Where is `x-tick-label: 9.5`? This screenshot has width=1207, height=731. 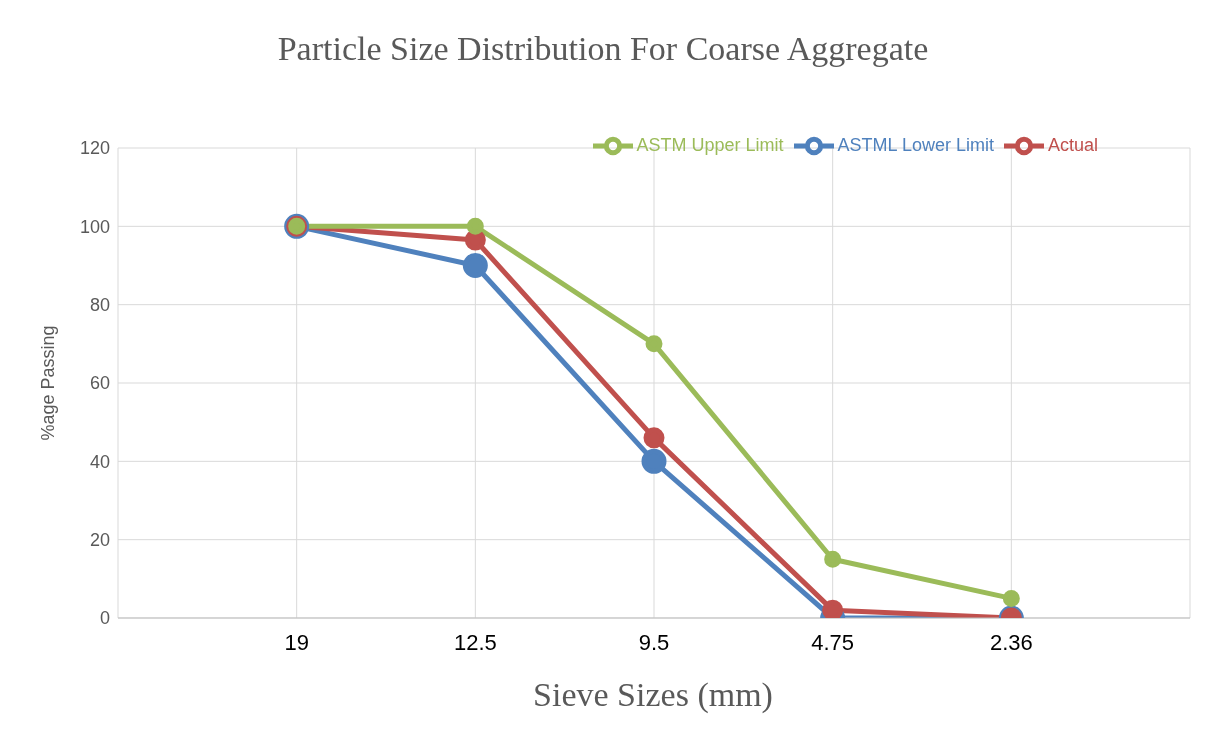 x-tick-label: 9.5 is located at coordinates (654, 642).